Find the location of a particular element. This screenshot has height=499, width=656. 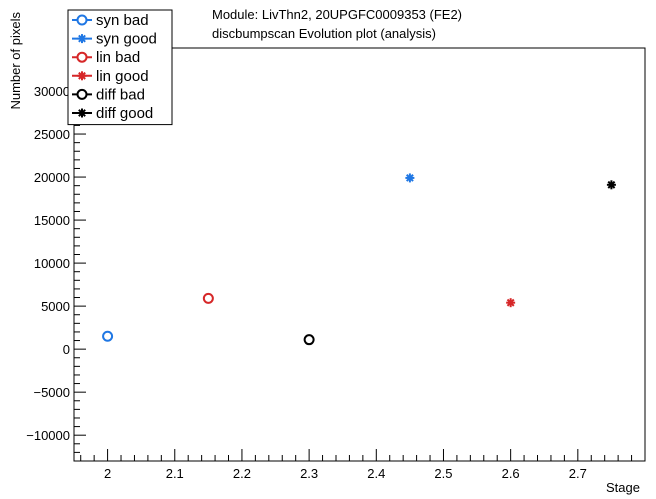

legend-label: lin good is located at coordinates (122, 76).